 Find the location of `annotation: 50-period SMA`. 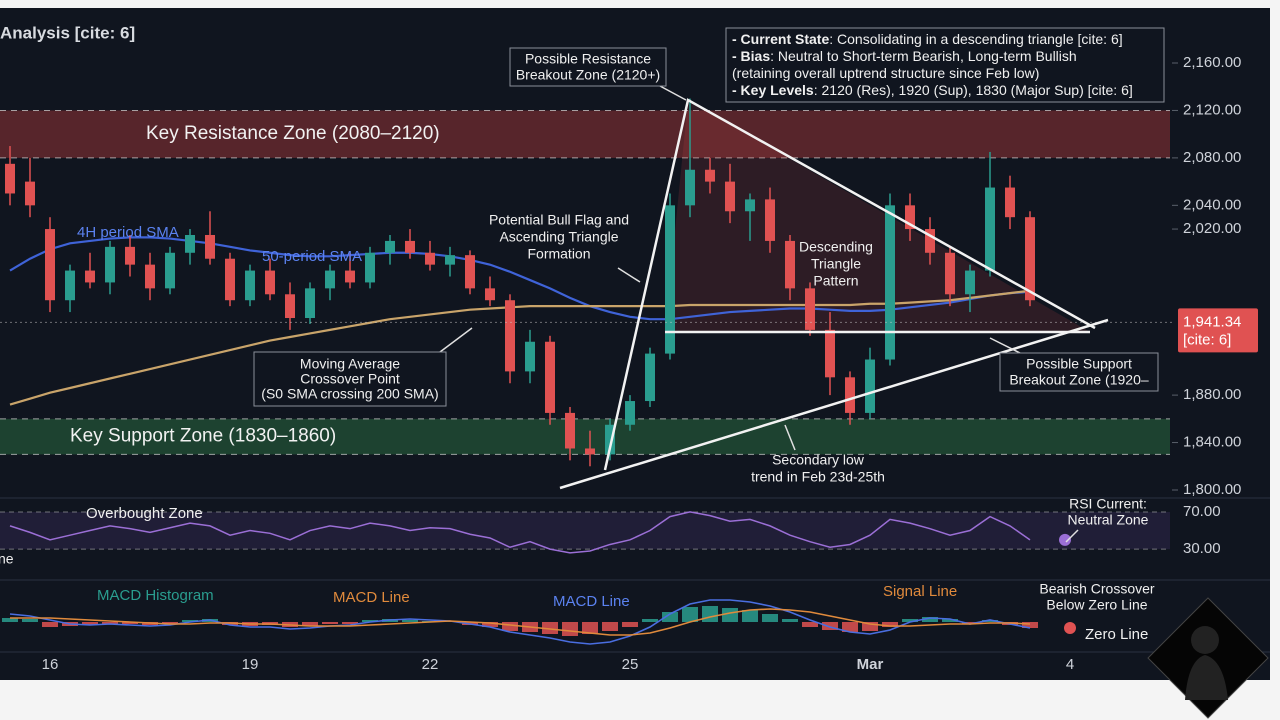

annotation: 50-period SMA is located at coordinates (312, 256).